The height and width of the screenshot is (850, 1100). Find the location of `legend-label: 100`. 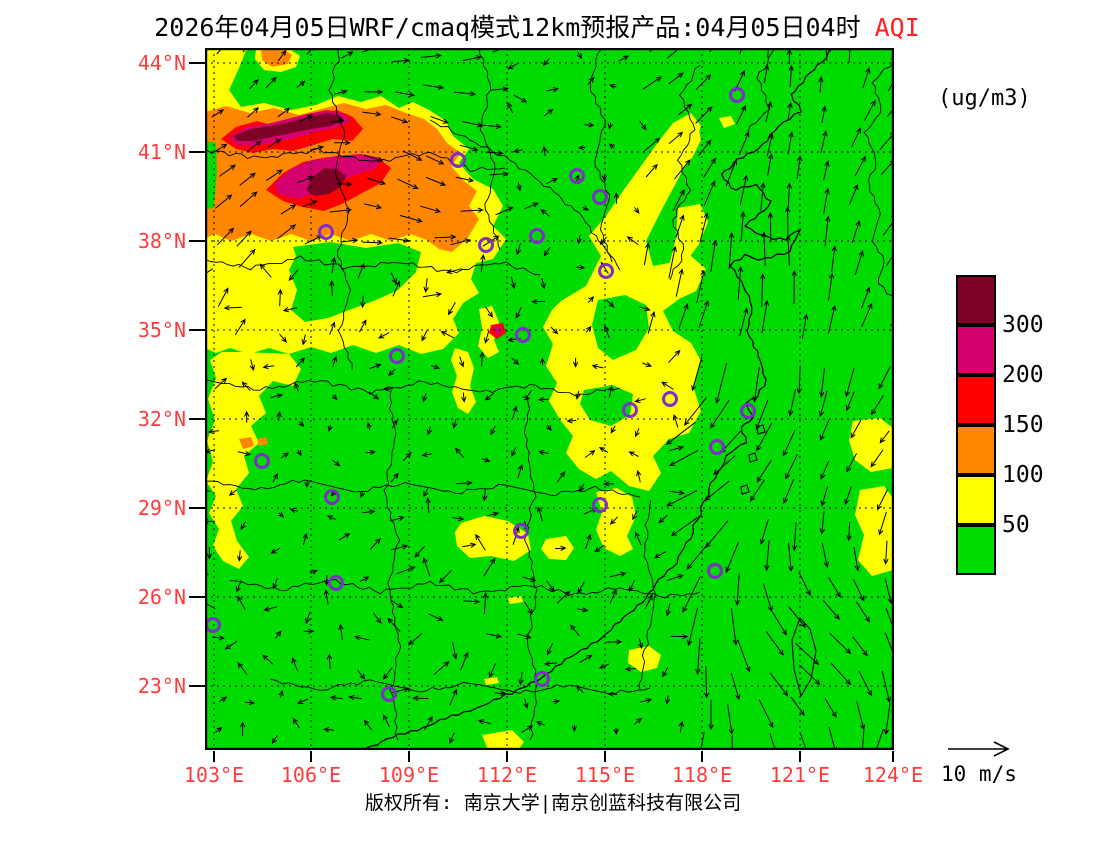

legend-label: 100 is located at coordinates (1023, 475).